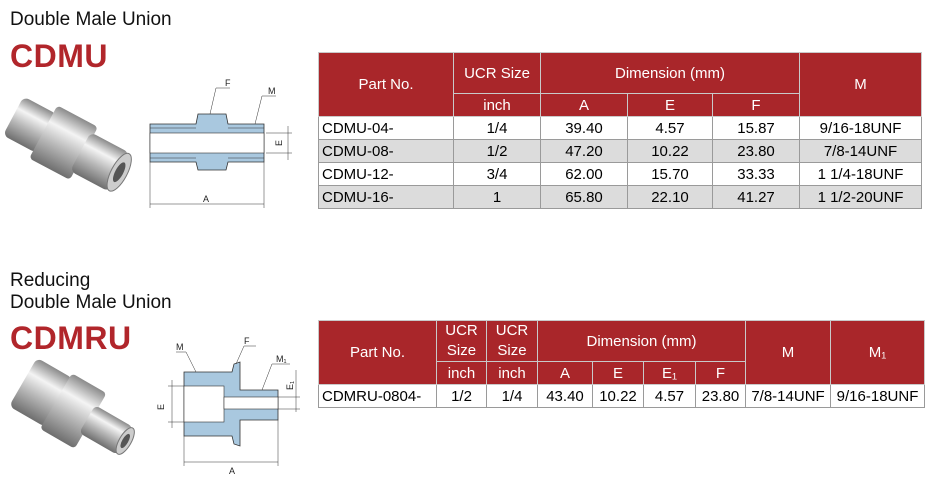 The height and width of the screenshot is (483, 948). I want to click on table-row: CDMU-04- 1/4 39.40 4.57 15.87 9/16-18UNF, so click(620, 128).